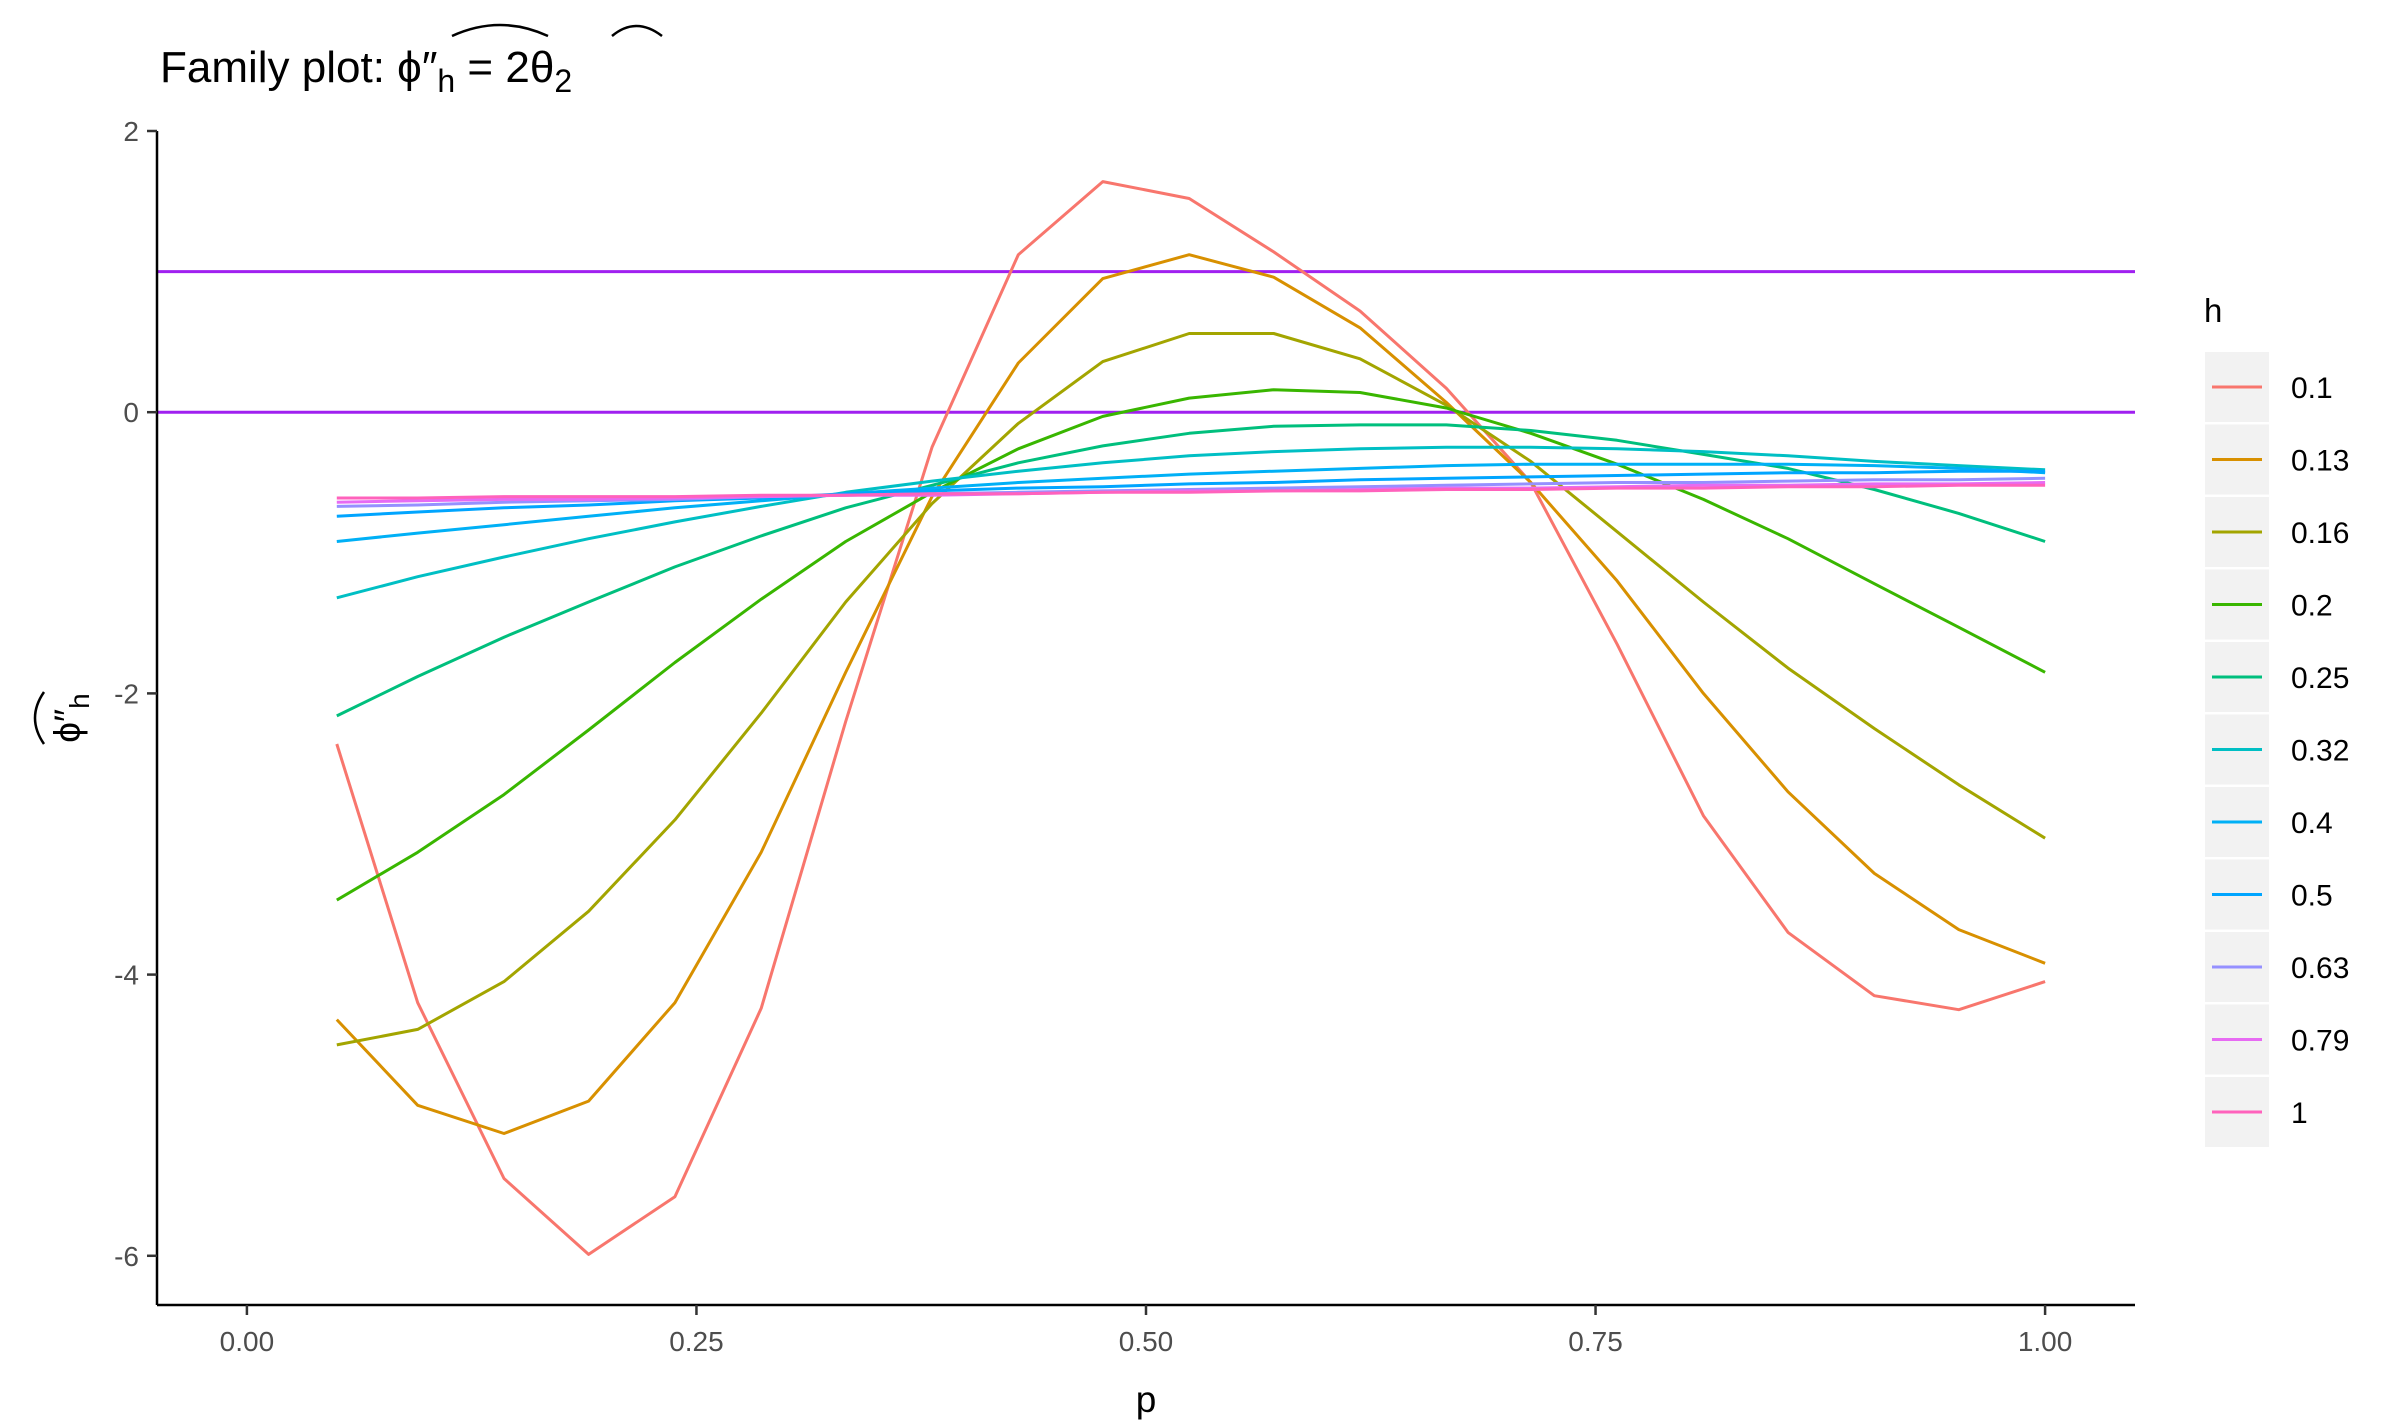 The width and height of the screenshot is (2400, 1428). I want to click on legend-items: 0.1 0.13 0.16 0.2 0.25 0.32 0.4 0.5 0.63 0.79 1, so click(2277, 749).